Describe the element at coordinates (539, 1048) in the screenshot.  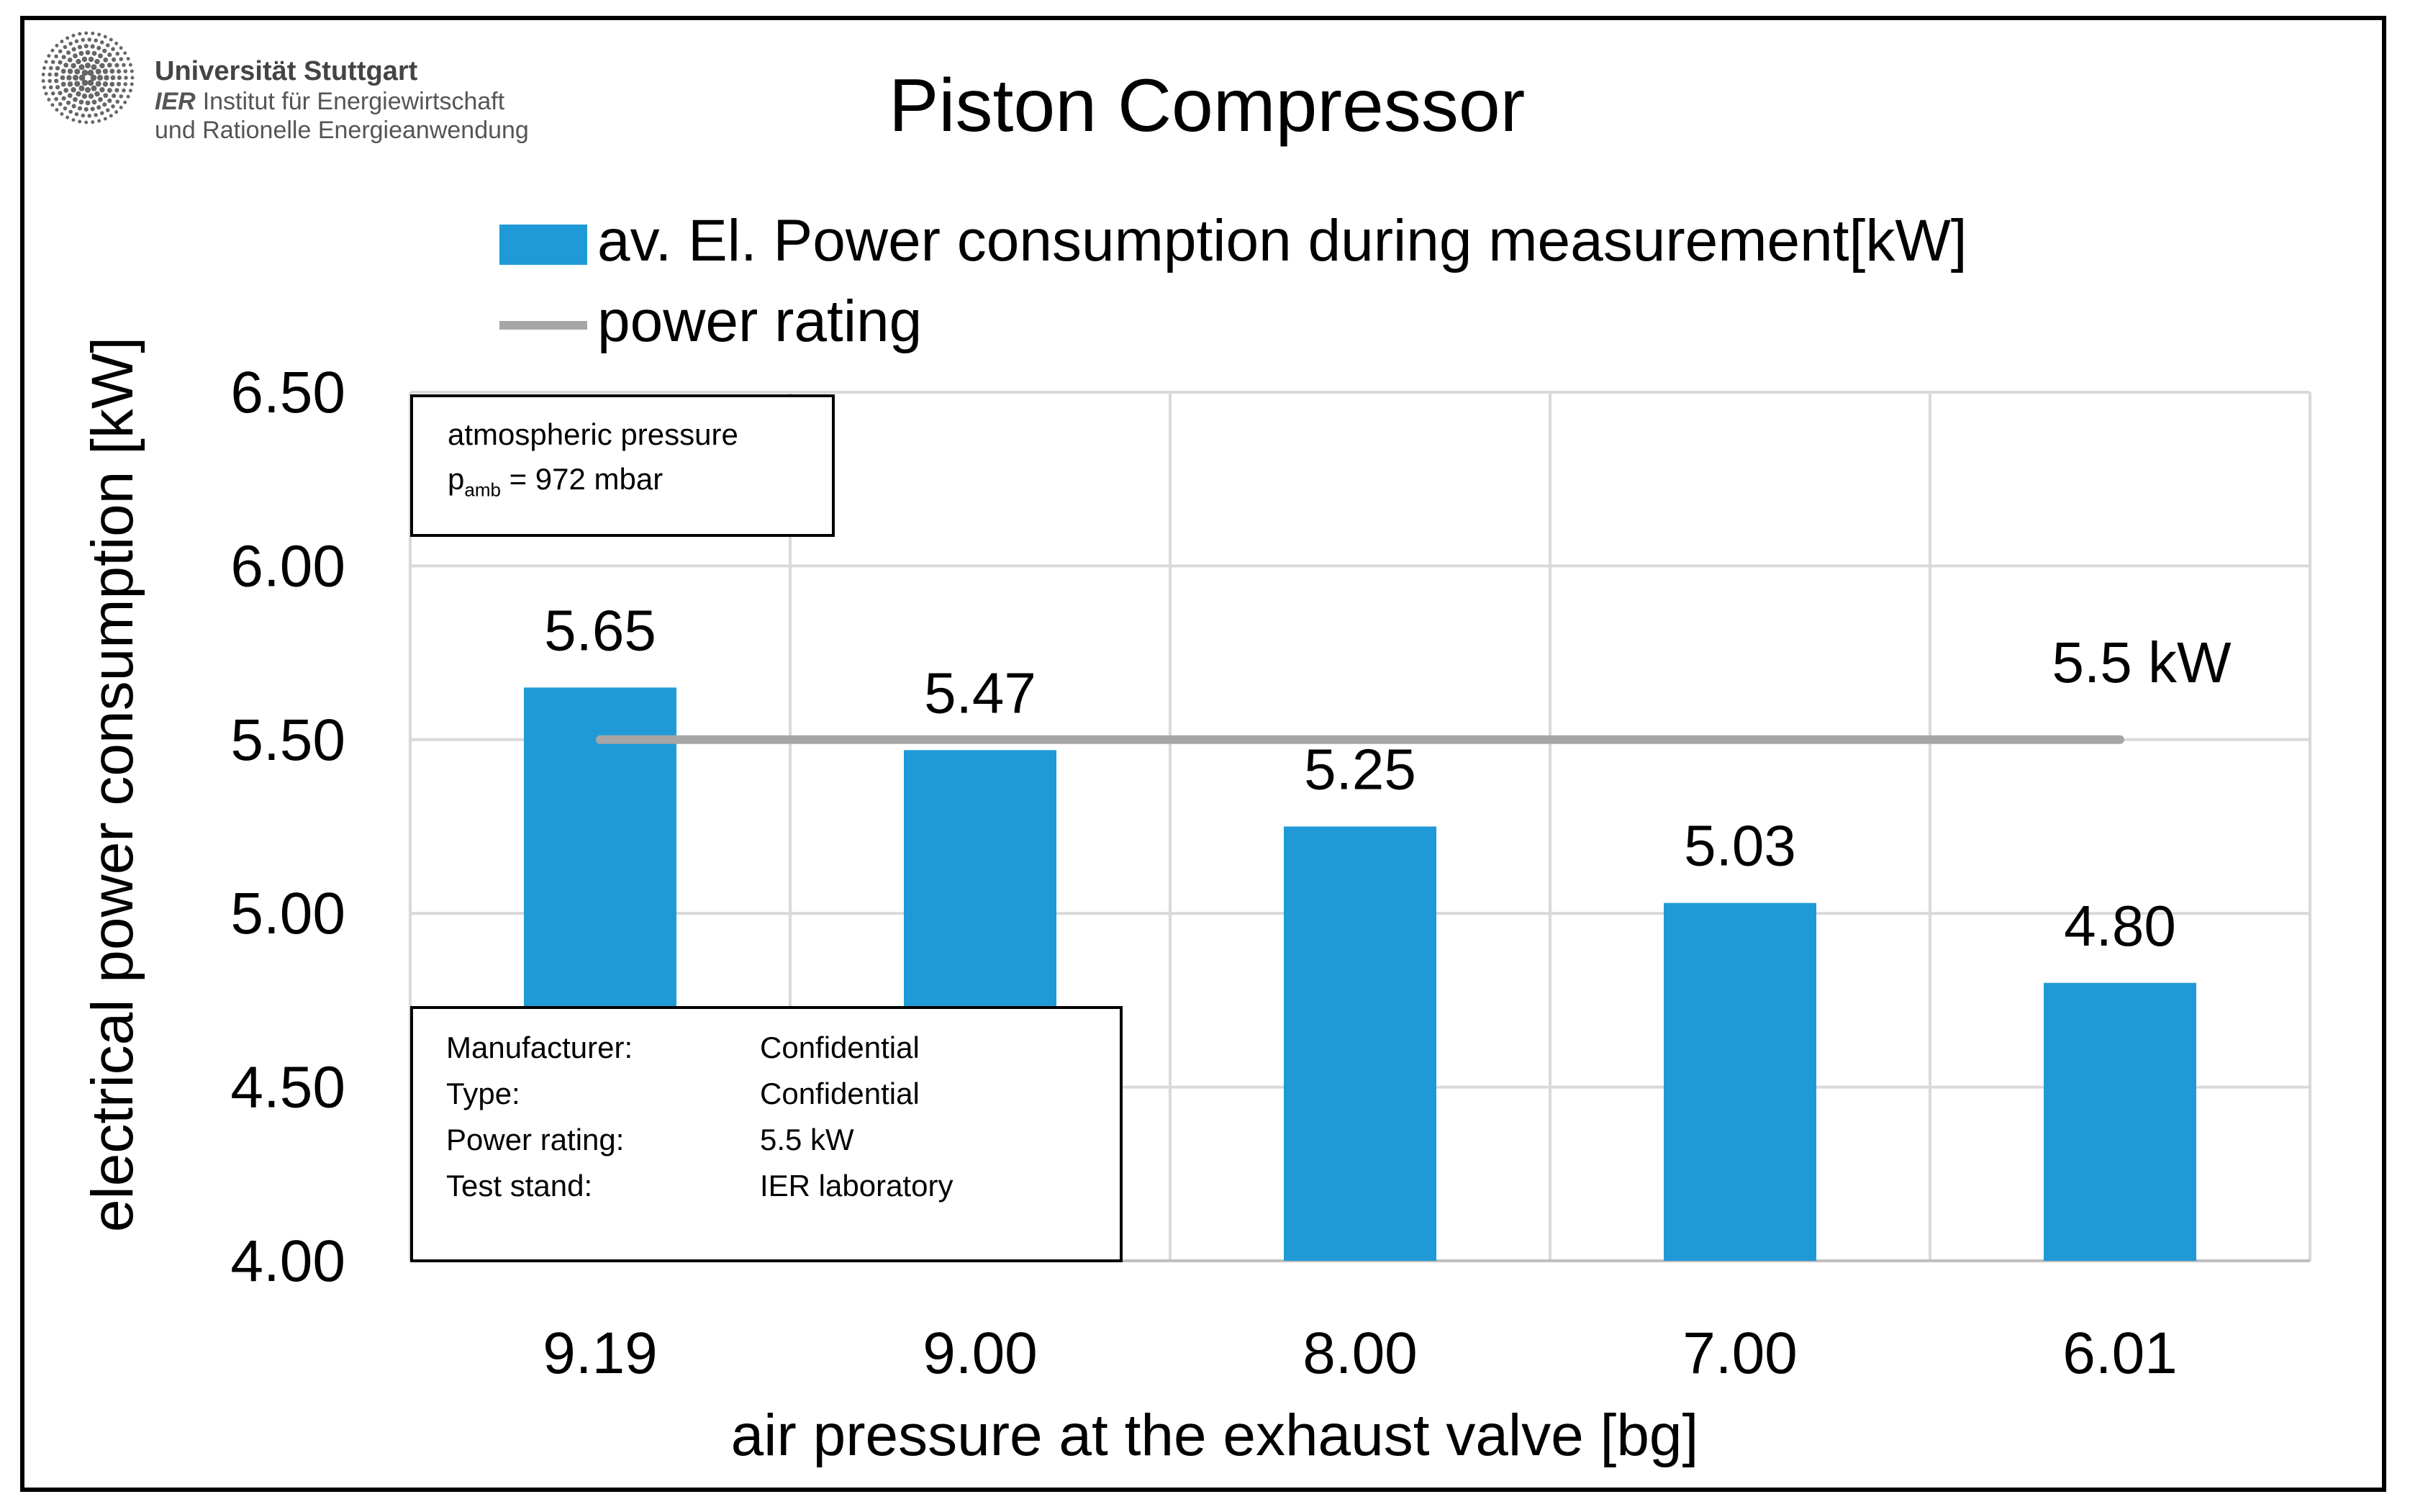
I see `info-key-manufacturer: Manufacturer:` at that location.